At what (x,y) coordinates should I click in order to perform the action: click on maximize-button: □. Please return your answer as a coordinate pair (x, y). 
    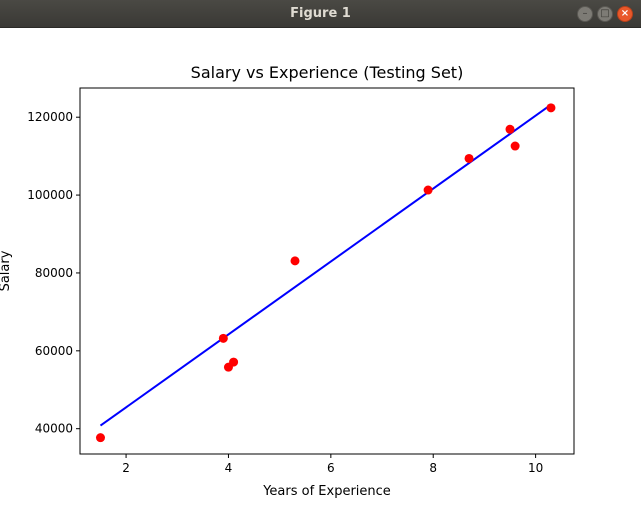
    Looking at the image, I should click on (605, 14).